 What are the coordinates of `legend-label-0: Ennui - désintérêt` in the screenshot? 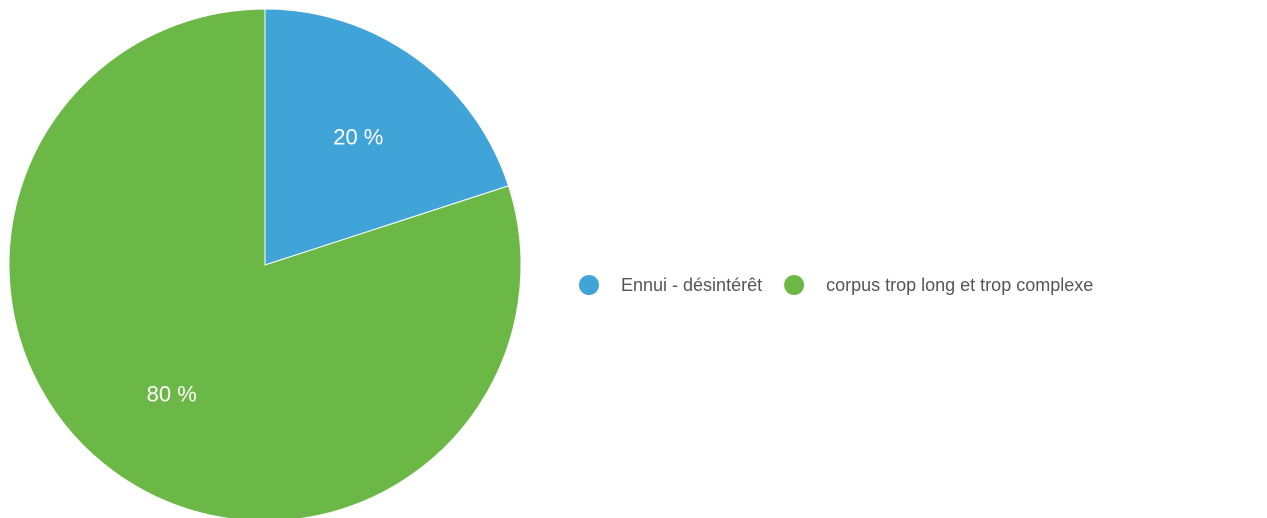 It's located at (691, 285).